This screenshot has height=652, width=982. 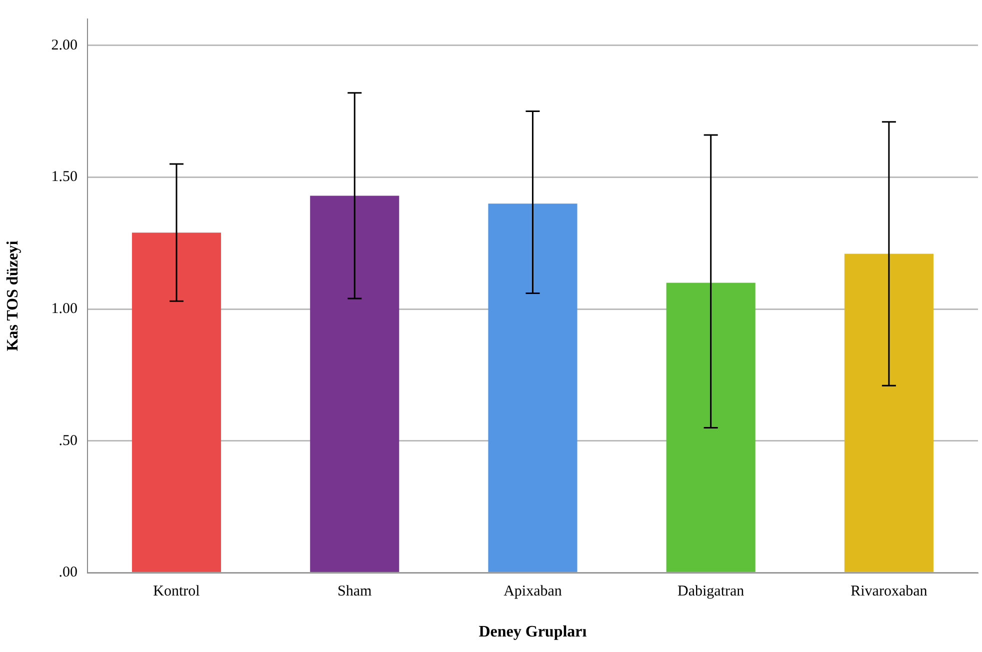 I want to click on y-tick-label: .00, so click(x=68, y=572).